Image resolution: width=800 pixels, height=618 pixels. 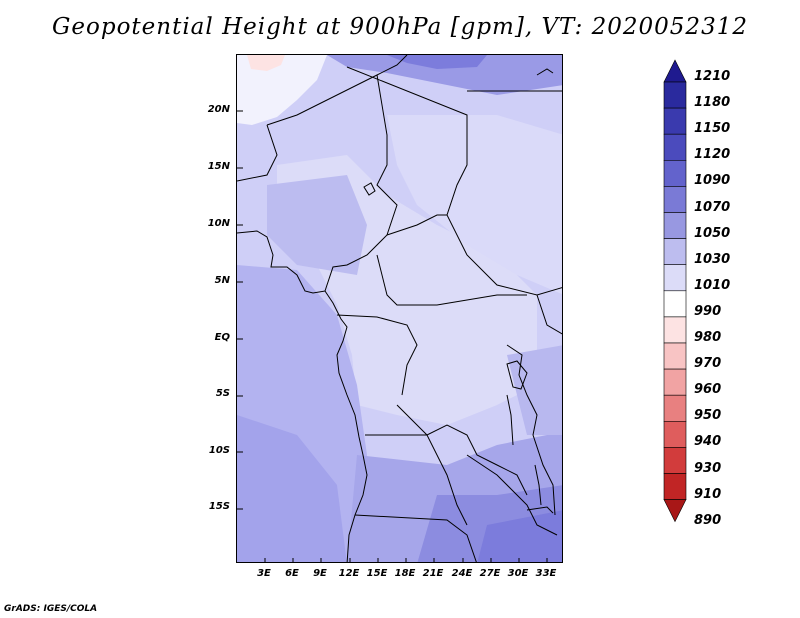 I want to click on colorbar-label: 980, so click(x=708, y=337).